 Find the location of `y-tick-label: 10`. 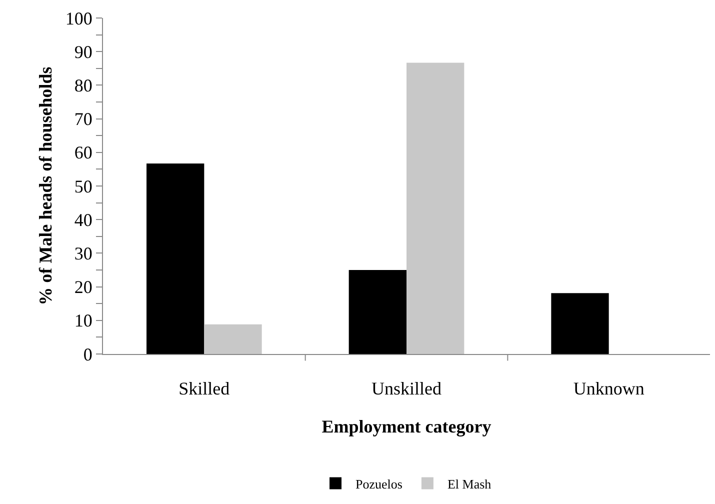

y-tick-label: 10 is located at coordinates (83, 320).